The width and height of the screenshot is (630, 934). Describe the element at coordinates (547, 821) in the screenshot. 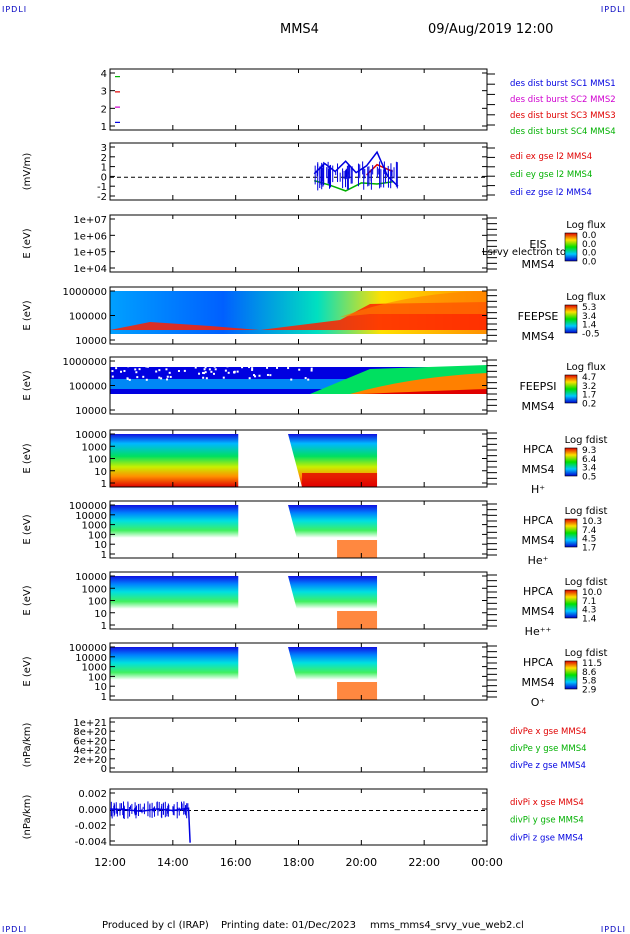

I see `legend-entry: divPi y gse MMS4` at that location.